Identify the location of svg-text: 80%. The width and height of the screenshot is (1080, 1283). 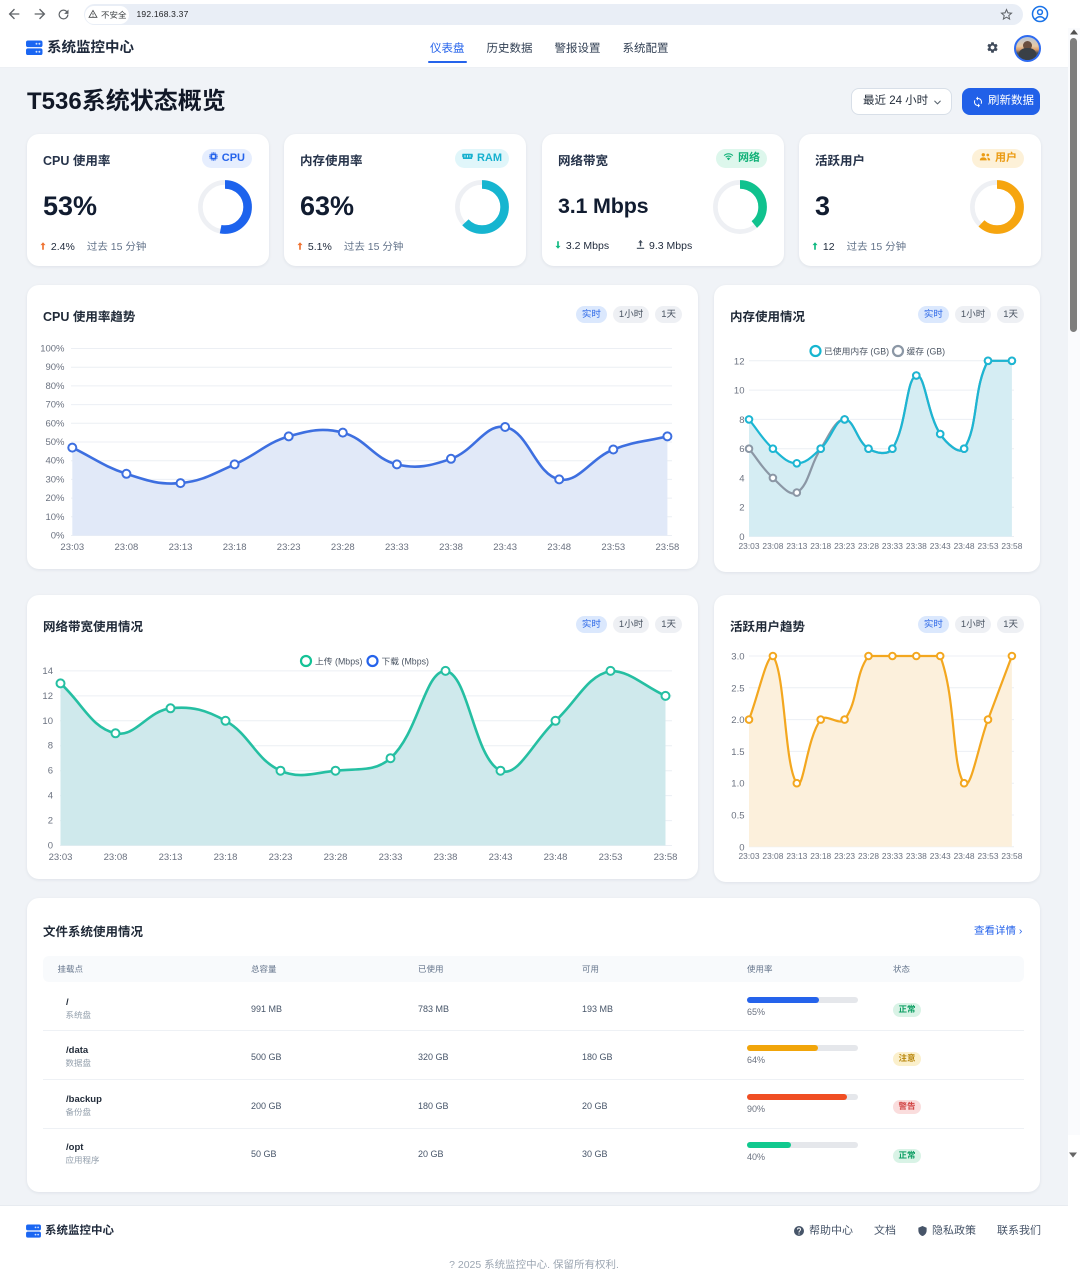
(55, 386).